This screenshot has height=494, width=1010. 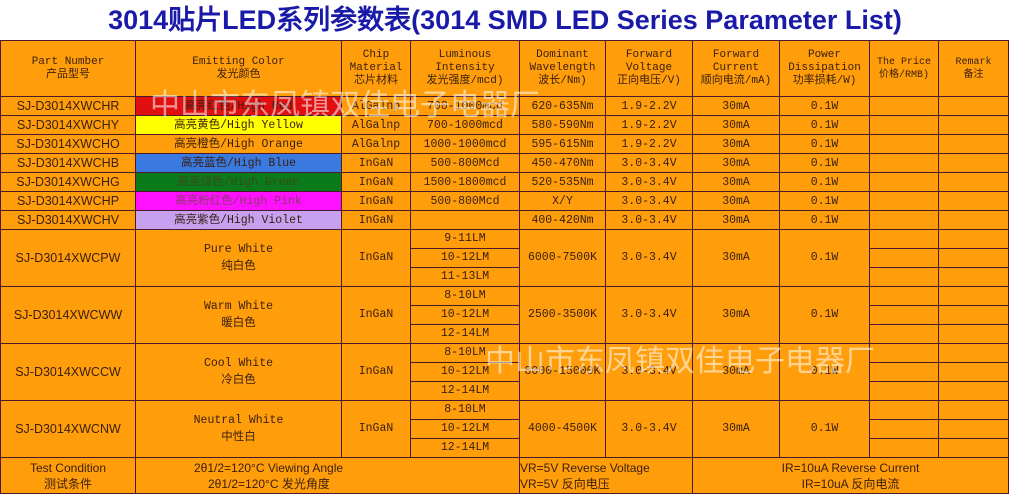 I want to click on wavelength: 400-420Nm, so click(x=562, y=220).